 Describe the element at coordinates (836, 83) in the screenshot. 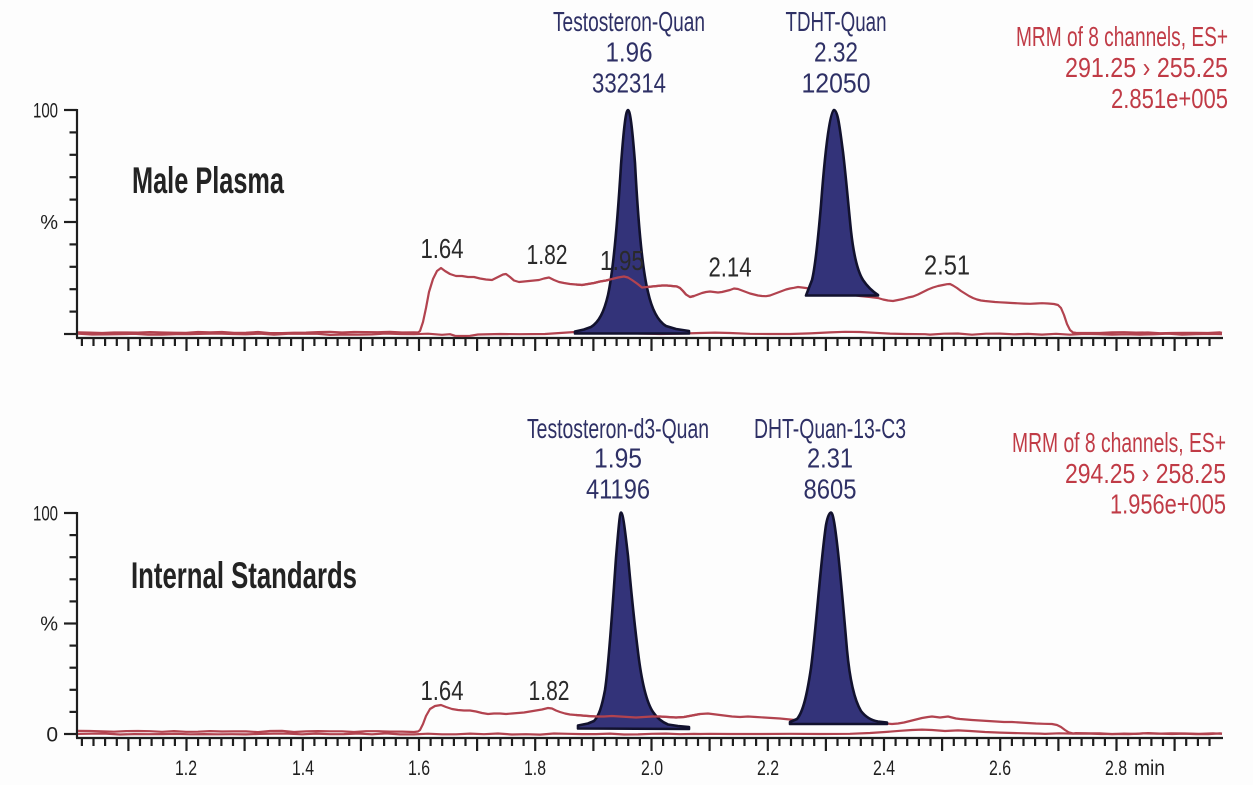

I see `svg-text: 12050` at that location.